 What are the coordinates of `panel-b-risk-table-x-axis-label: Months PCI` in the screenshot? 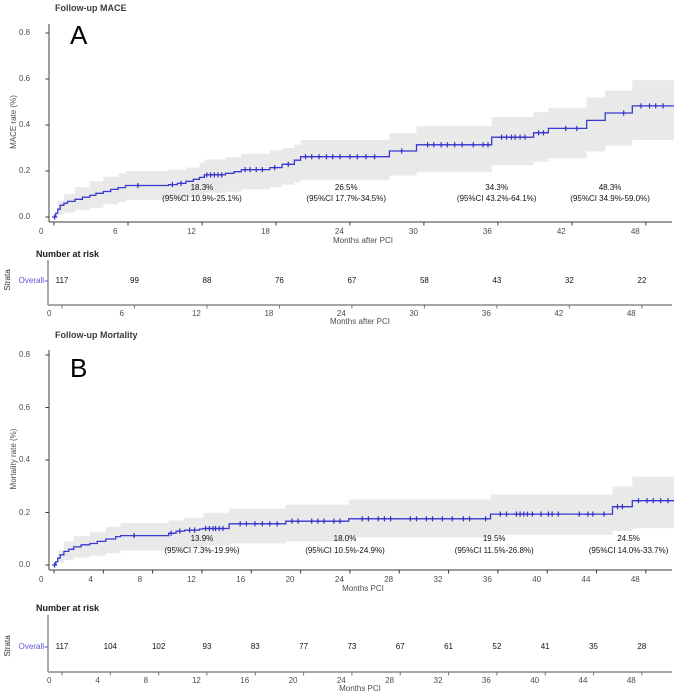 It's located at (360, 688).